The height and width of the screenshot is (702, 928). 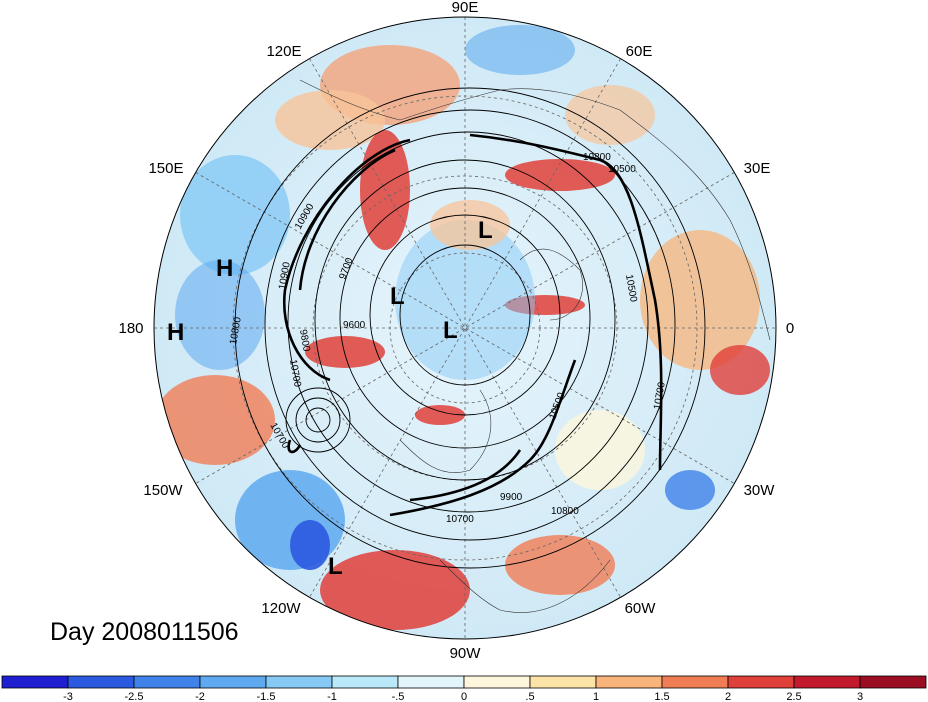 I want to click on colorbar-tick-label: 1.5, so click(x=661, y=696).